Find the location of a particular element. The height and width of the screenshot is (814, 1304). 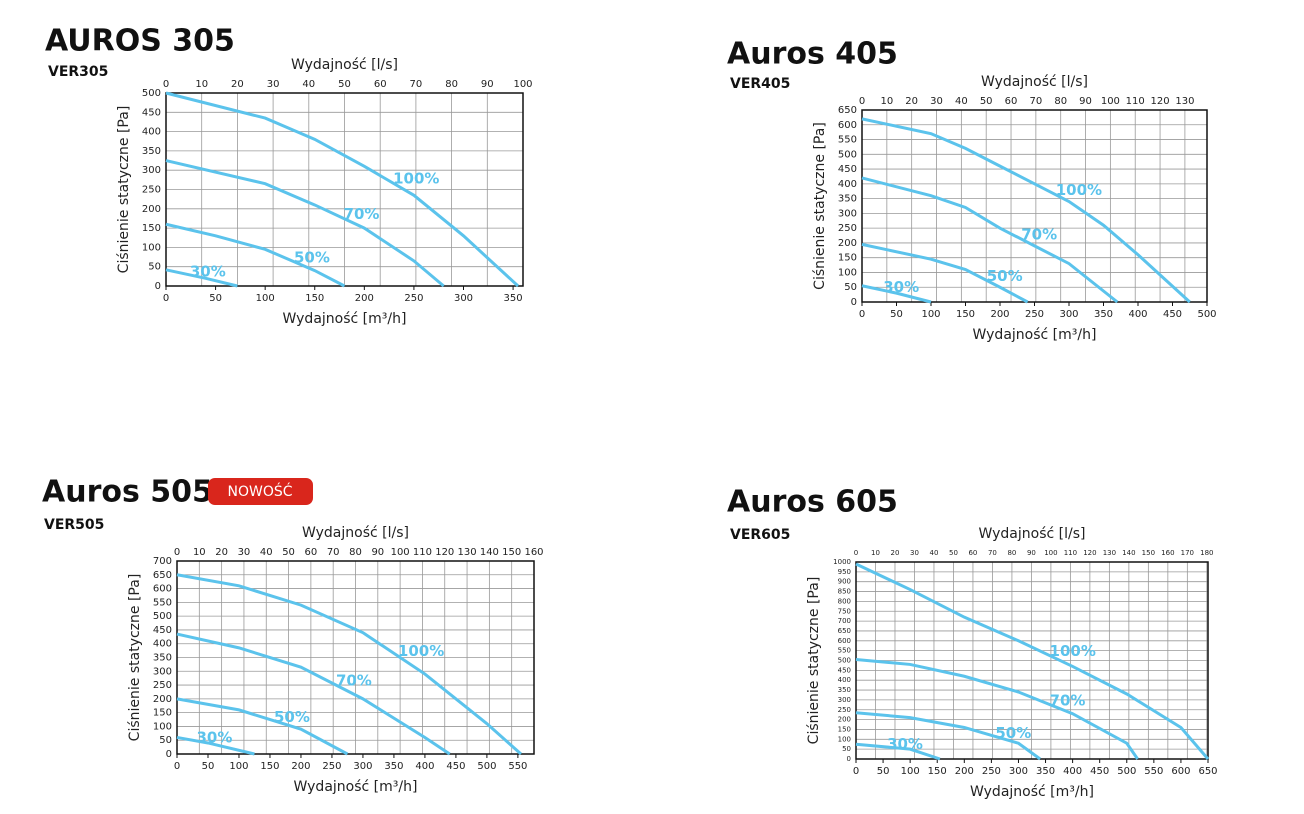

y-tick-label: 400 is located at coordinates (847, 184).